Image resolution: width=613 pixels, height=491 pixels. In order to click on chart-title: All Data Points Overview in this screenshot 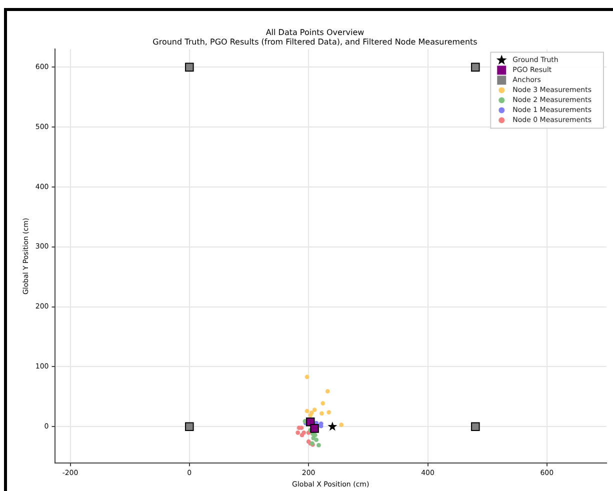, I will do `click(315, 32)`.